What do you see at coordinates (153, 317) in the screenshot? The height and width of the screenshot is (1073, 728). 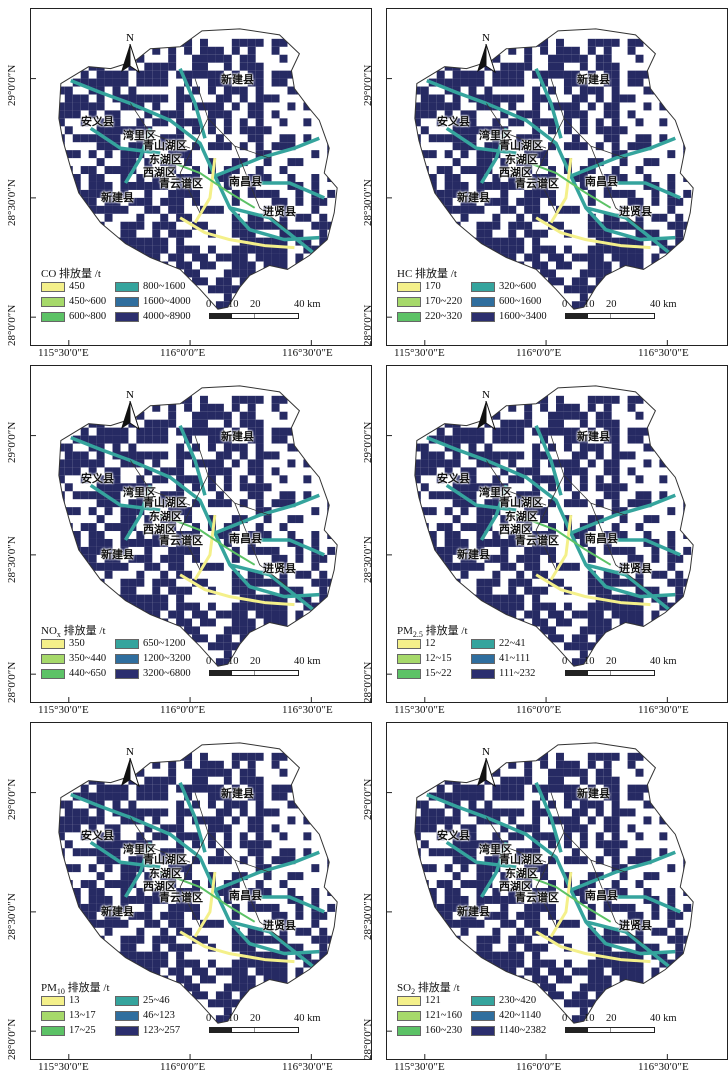 I see `legend-item: 4000~8900` at bounding box center [153, 317].